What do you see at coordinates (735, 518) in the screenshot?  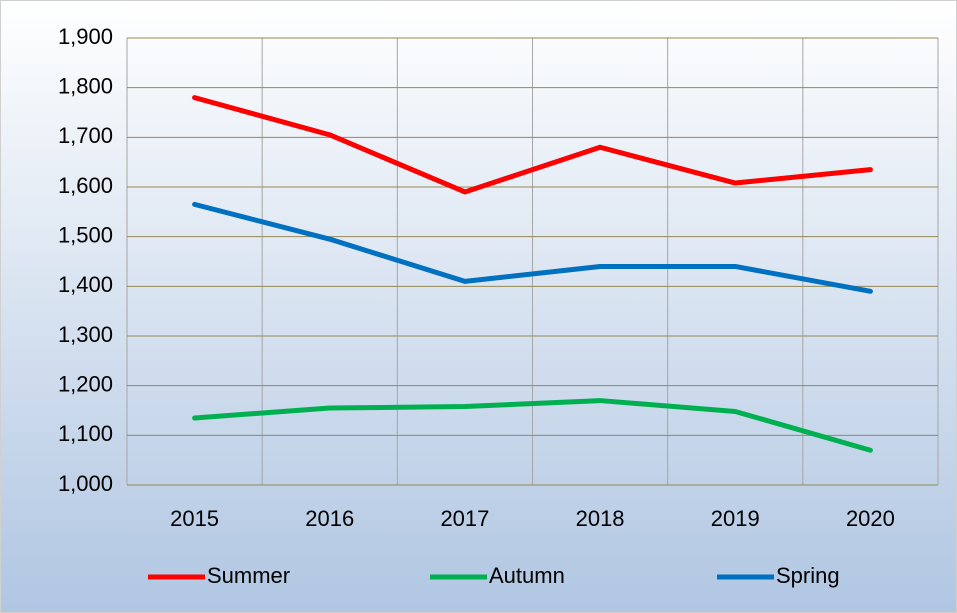 I see `x-tick-label: 2019` at bounding box center [735, 518].